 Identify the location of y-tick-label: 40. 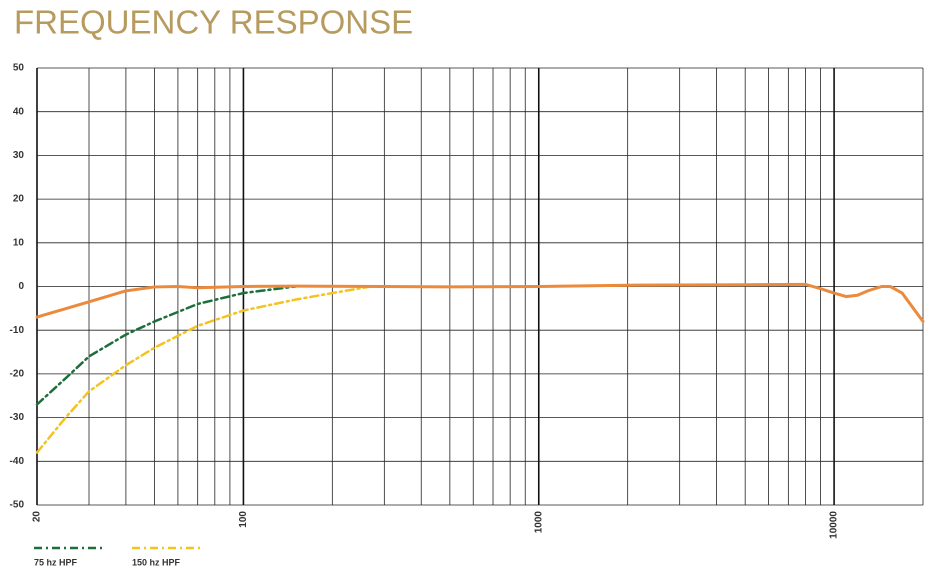
(19, 111).